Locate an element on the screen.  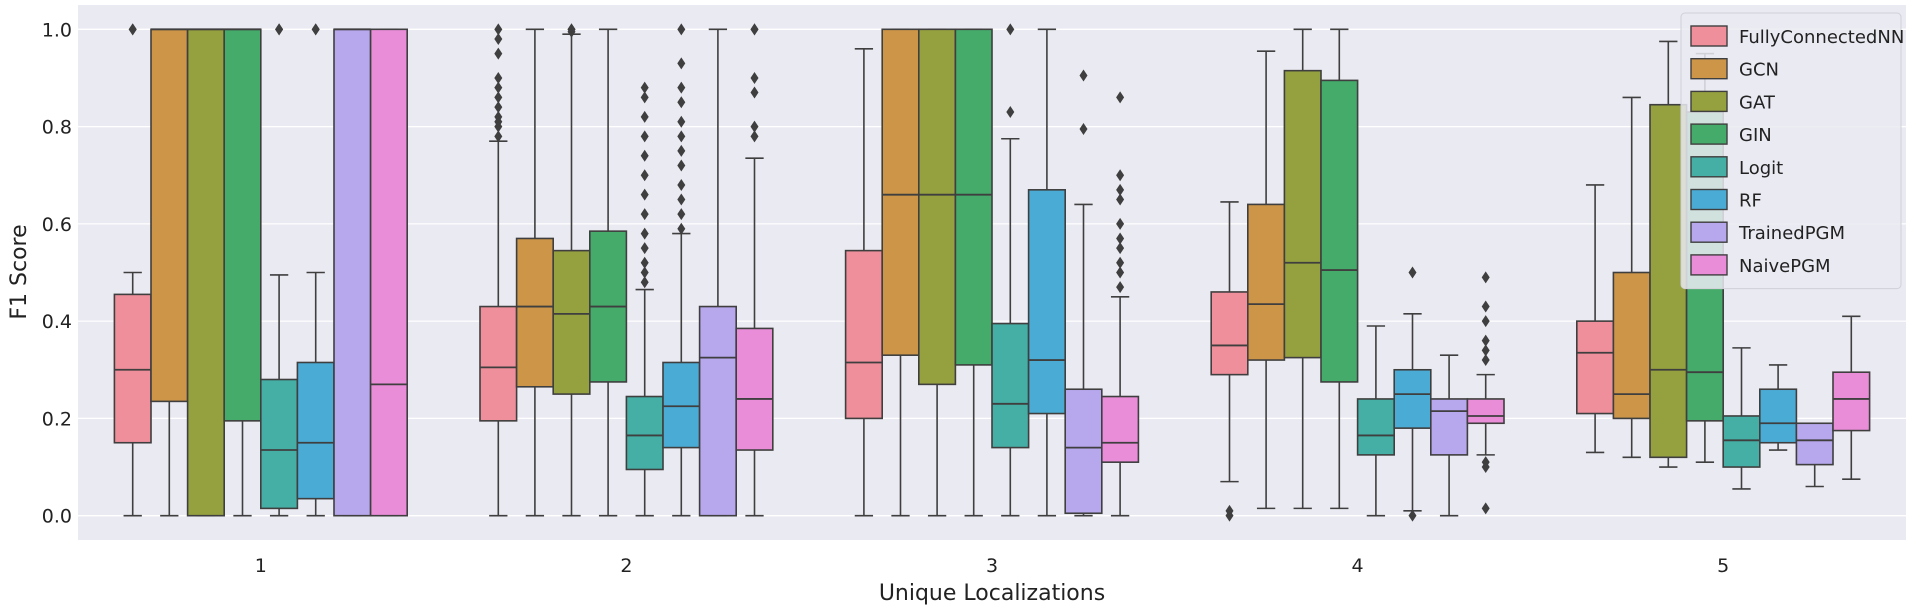
legend-label: Logit is located at coordinates (1761, 168).